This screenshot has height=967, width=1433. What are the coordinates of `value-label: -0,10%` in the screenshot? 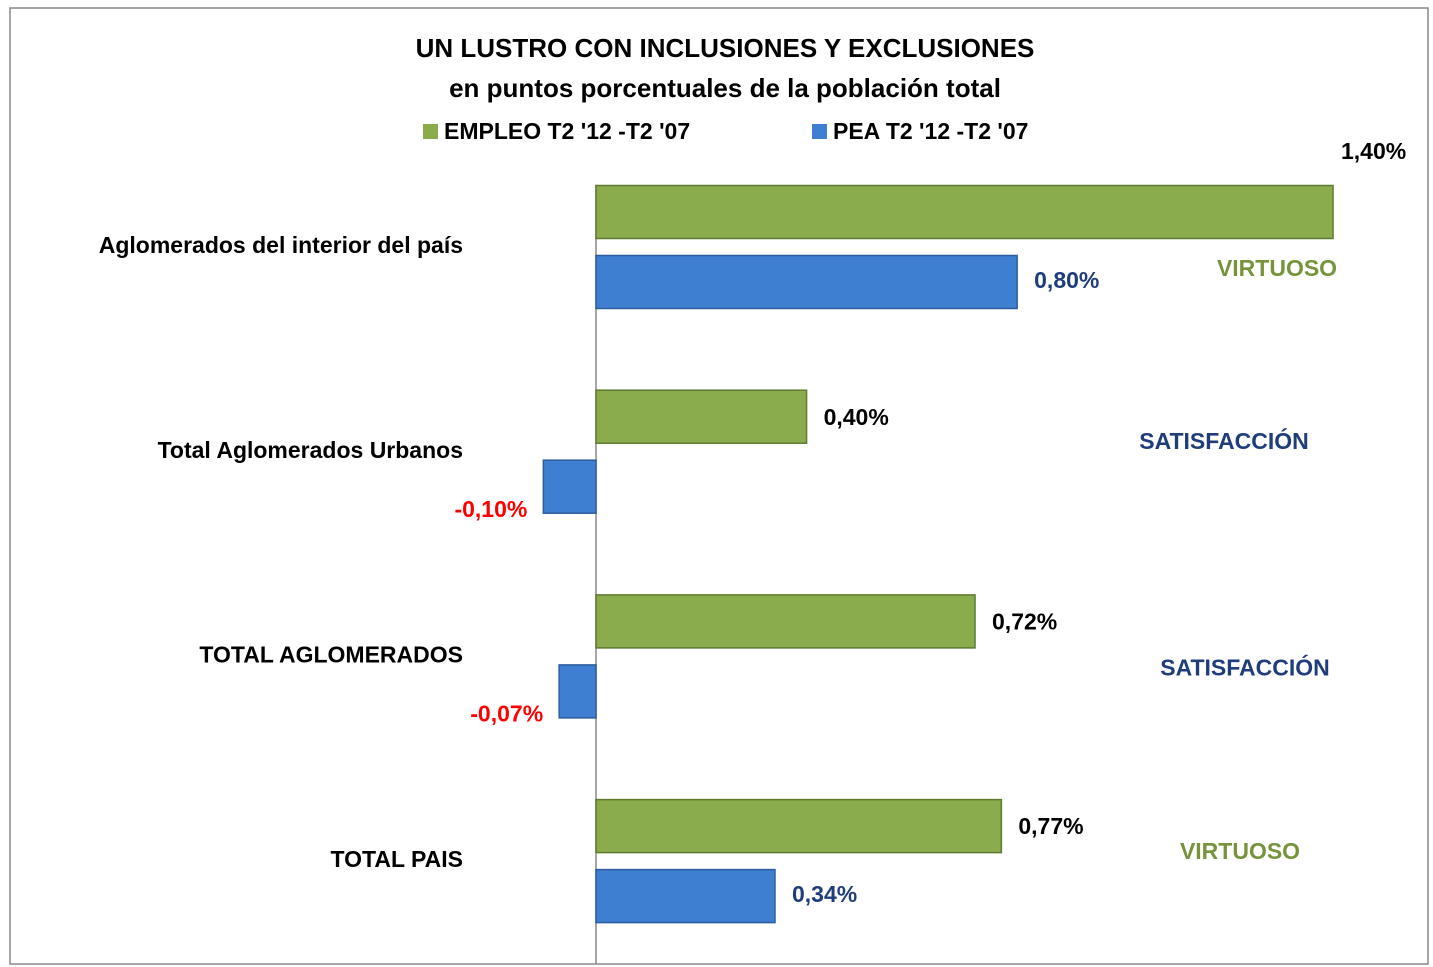 It's located at (490, 509).